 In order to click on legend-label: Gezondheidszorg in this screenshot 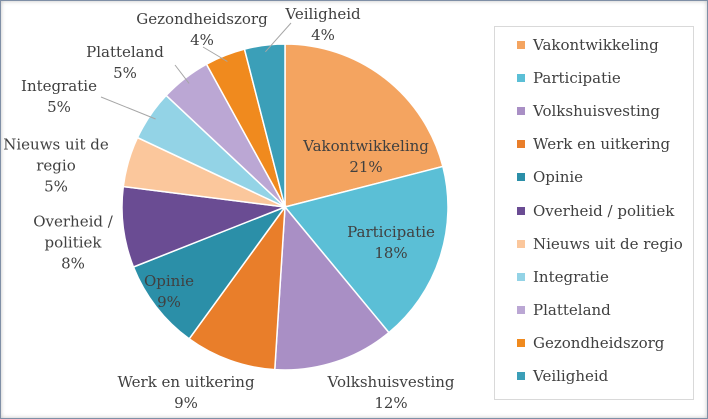, I will do `click(599, 342)`.